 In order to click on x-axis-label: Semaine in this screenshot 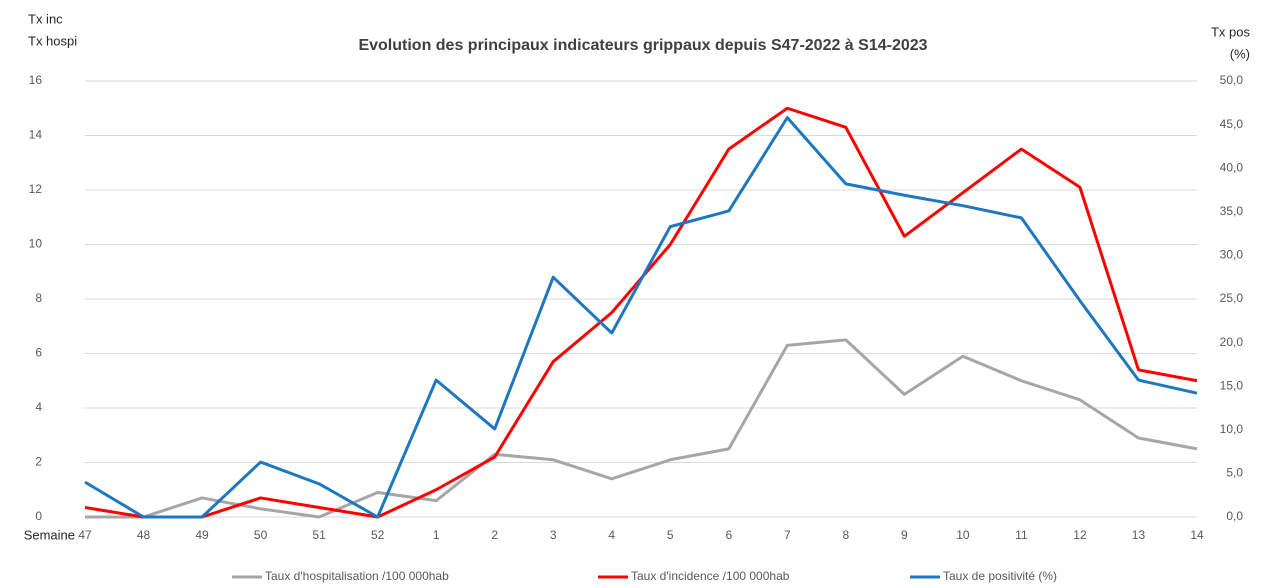, I will do `click(49, 534)`.